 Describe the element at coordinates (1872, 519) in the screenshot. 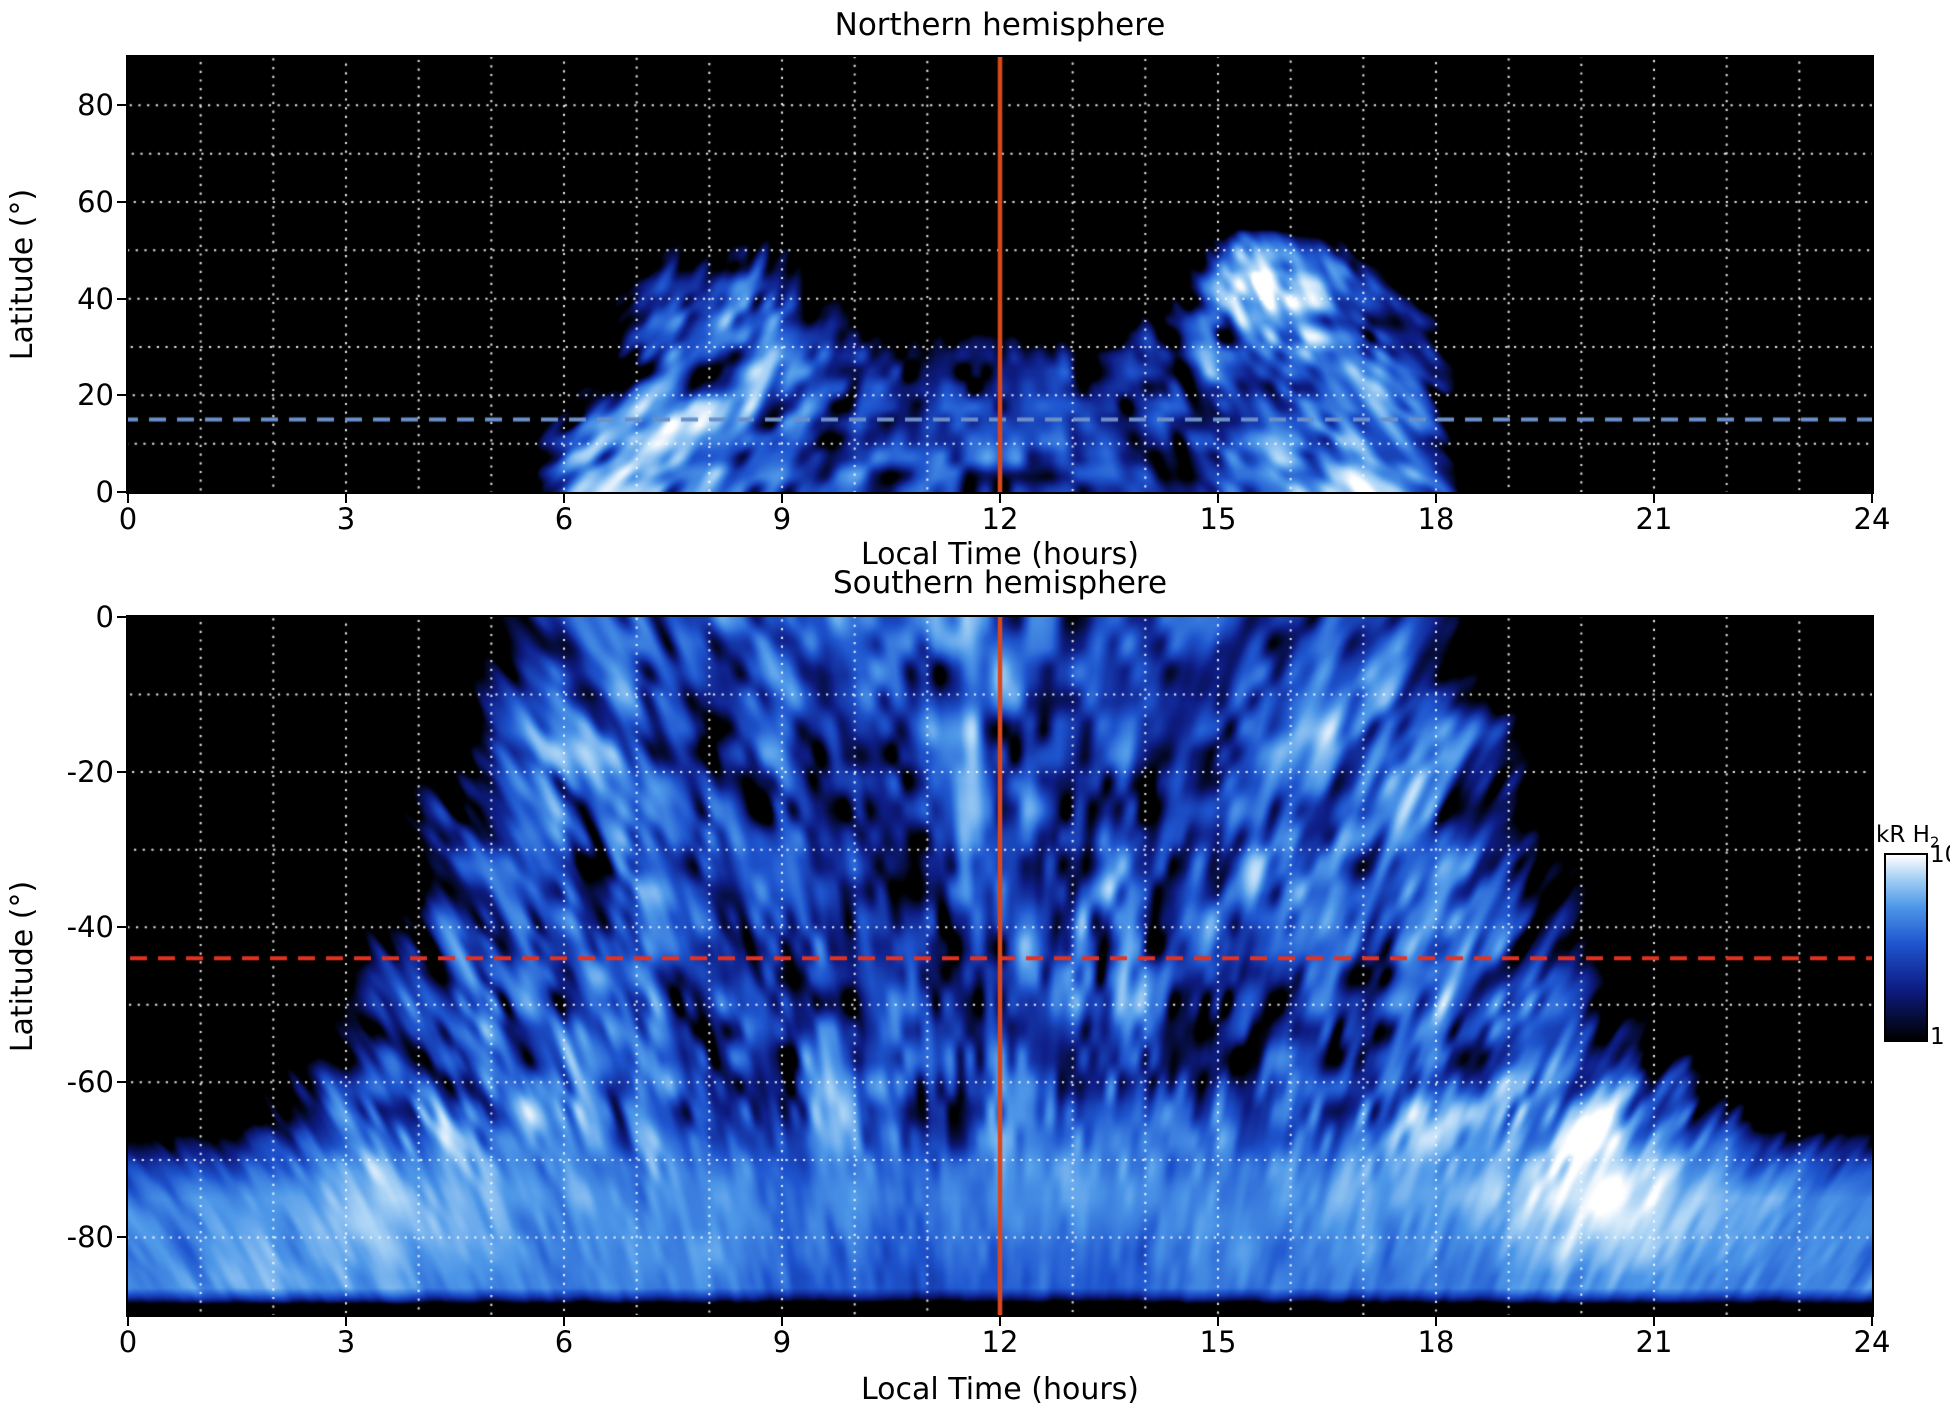

I see `north-x-tick-label: 24` at that location.